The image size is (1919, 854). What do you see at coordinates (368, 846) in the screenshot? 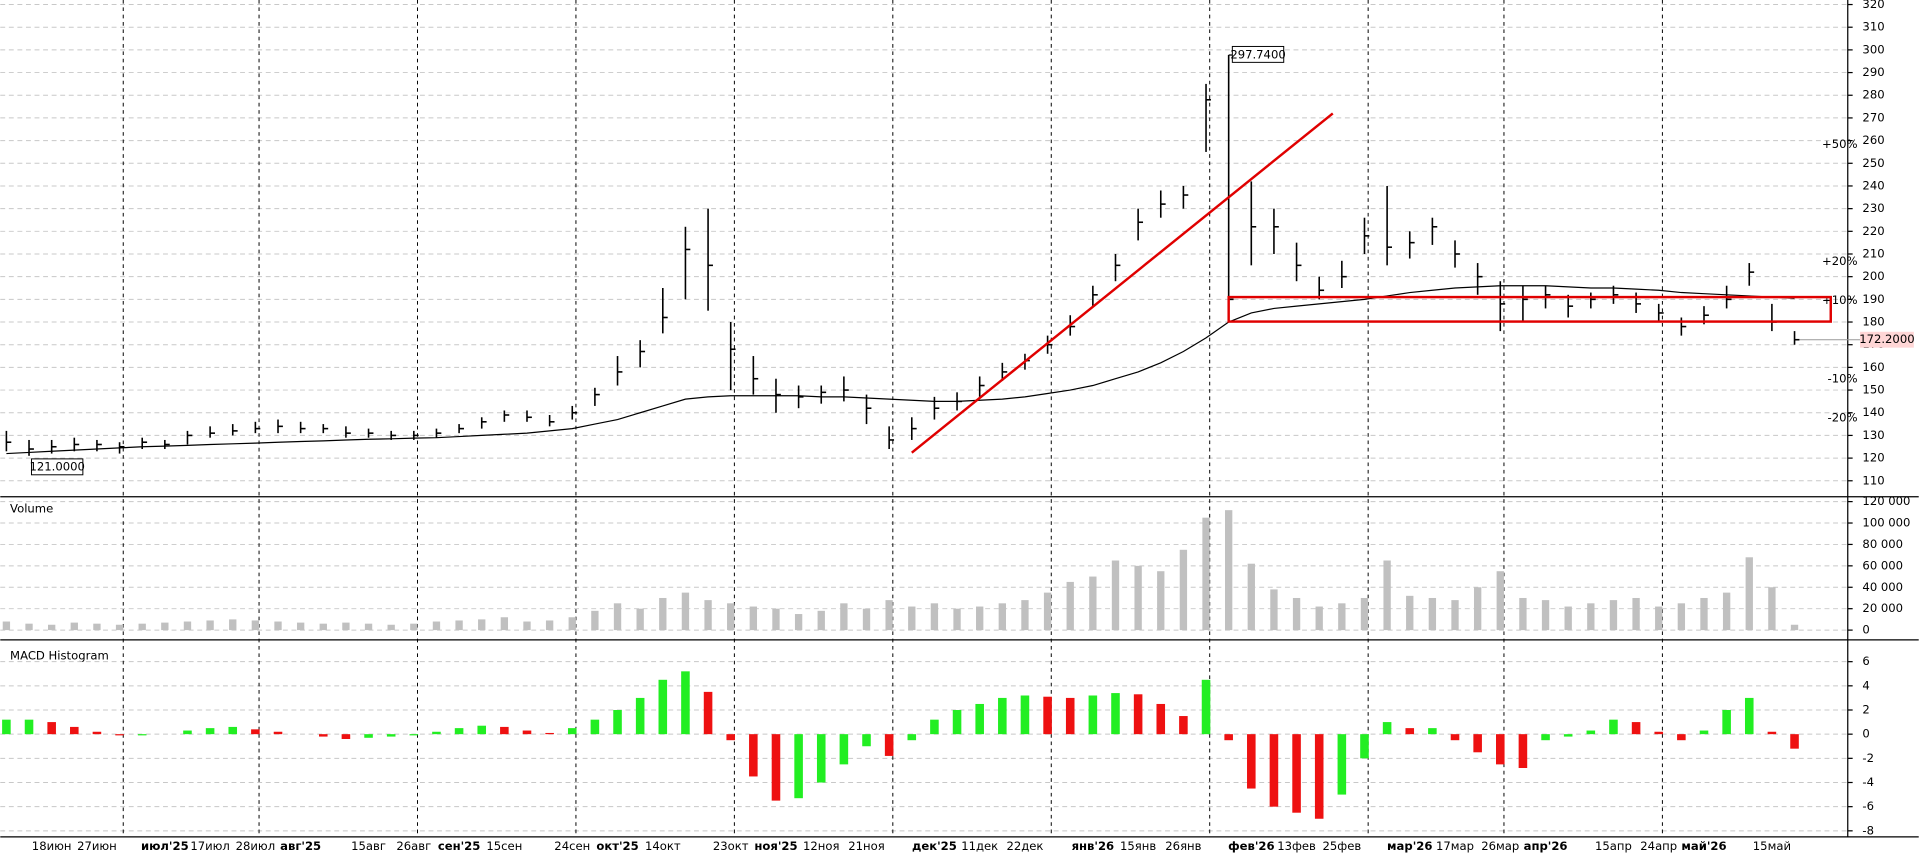
I see `x-tick-label: 15авг` at bounding box center [368, 846].